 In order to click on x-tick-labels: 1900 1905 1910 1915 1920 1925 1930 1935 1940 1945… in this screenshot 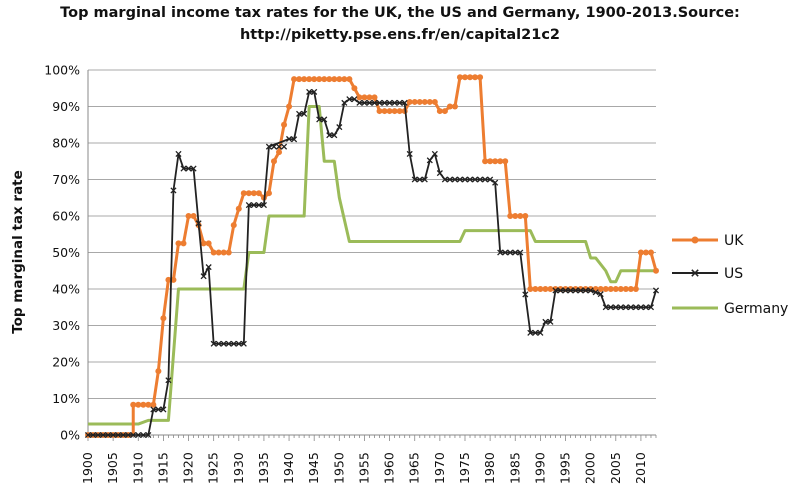, I will do `click(364, 468)`.